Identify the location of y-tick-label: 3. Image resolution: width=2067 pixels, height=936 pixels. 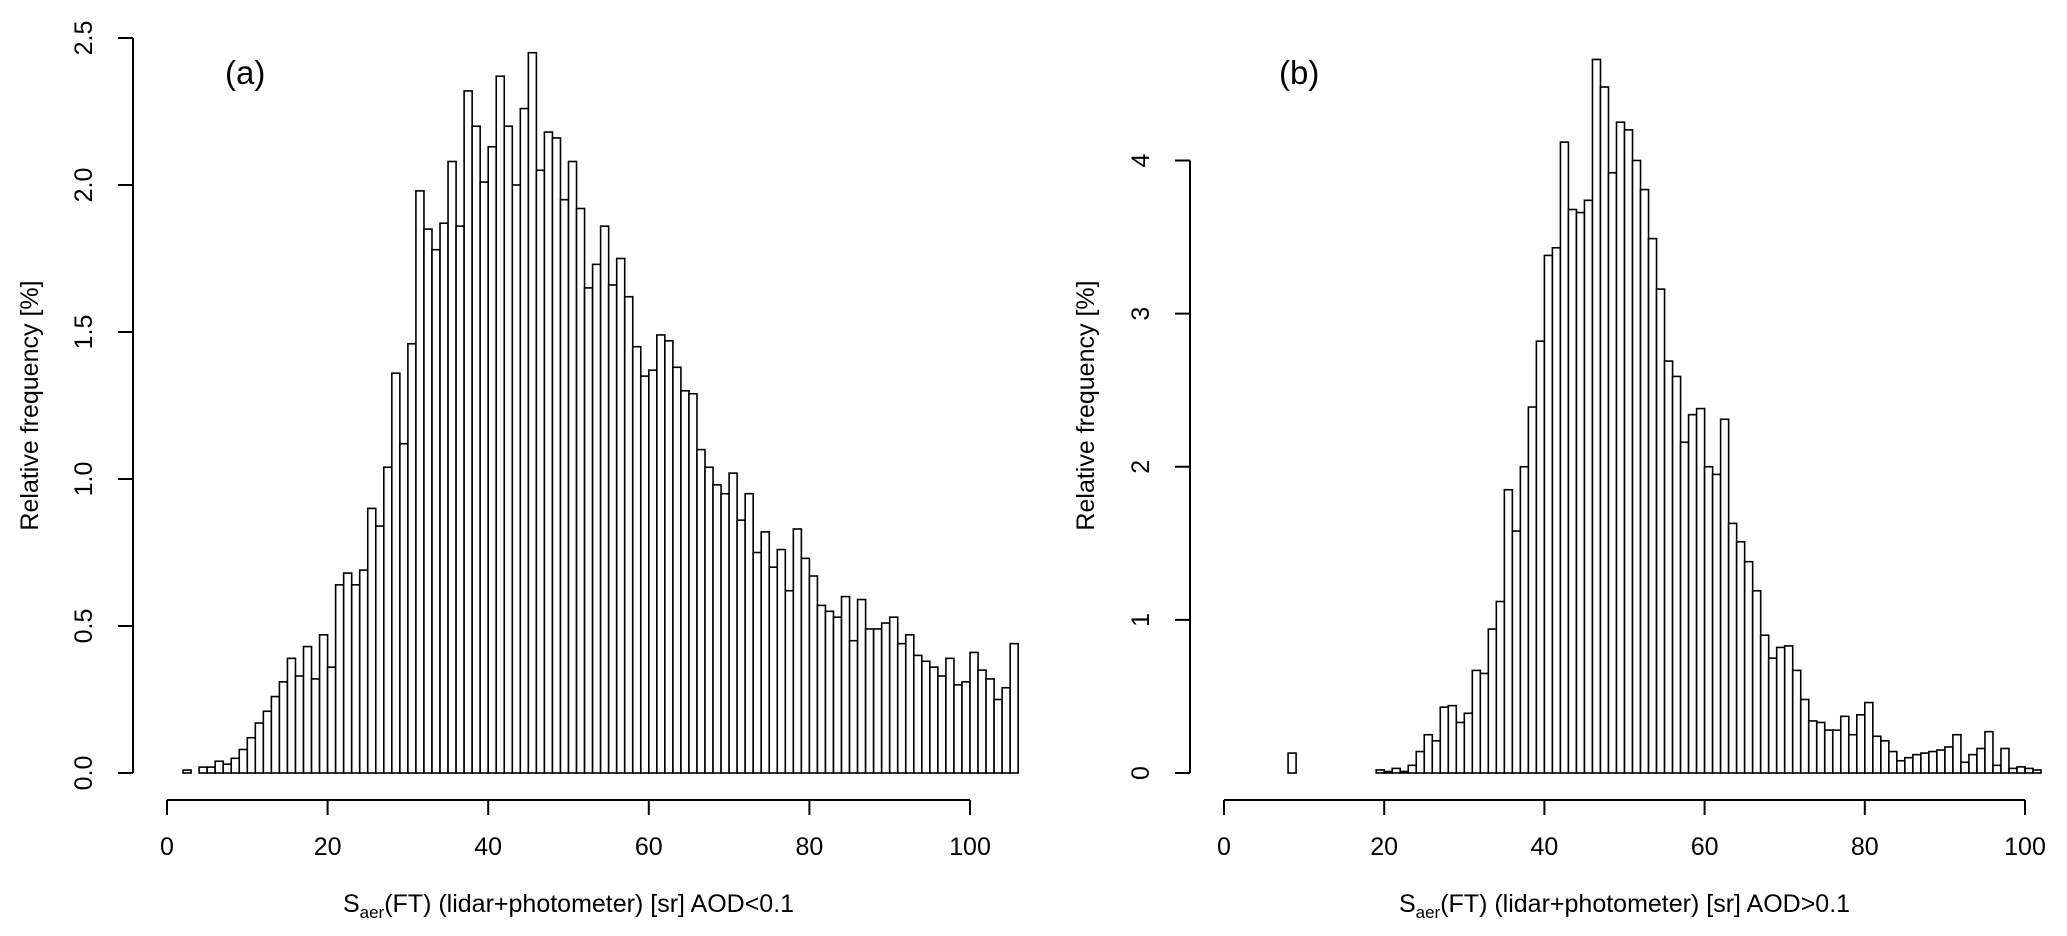
(1141, 314).